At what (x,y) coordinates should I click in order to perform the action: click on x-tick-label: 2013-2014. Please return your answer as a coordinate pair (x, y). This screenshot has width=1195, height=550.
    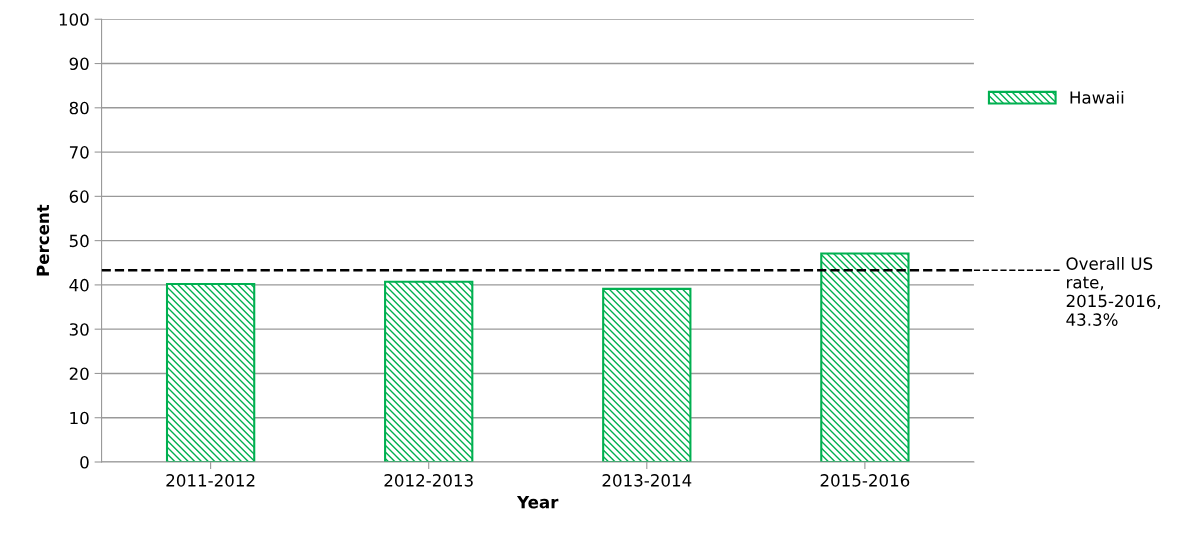
    Looking at the image, I should click on (647, 480).